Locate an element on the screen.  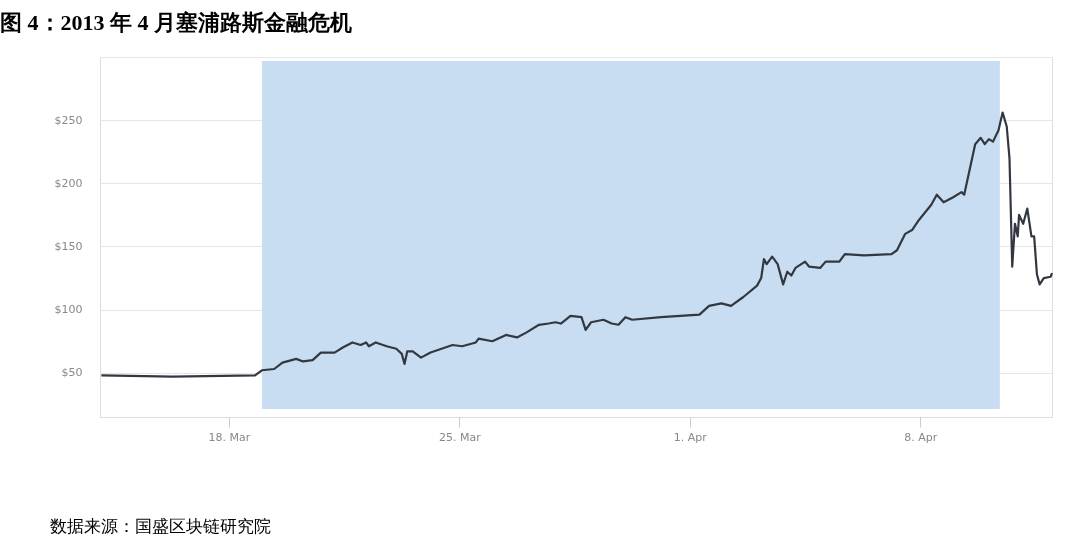
y-tick-label: $200 is located at coordinates (68, 183).